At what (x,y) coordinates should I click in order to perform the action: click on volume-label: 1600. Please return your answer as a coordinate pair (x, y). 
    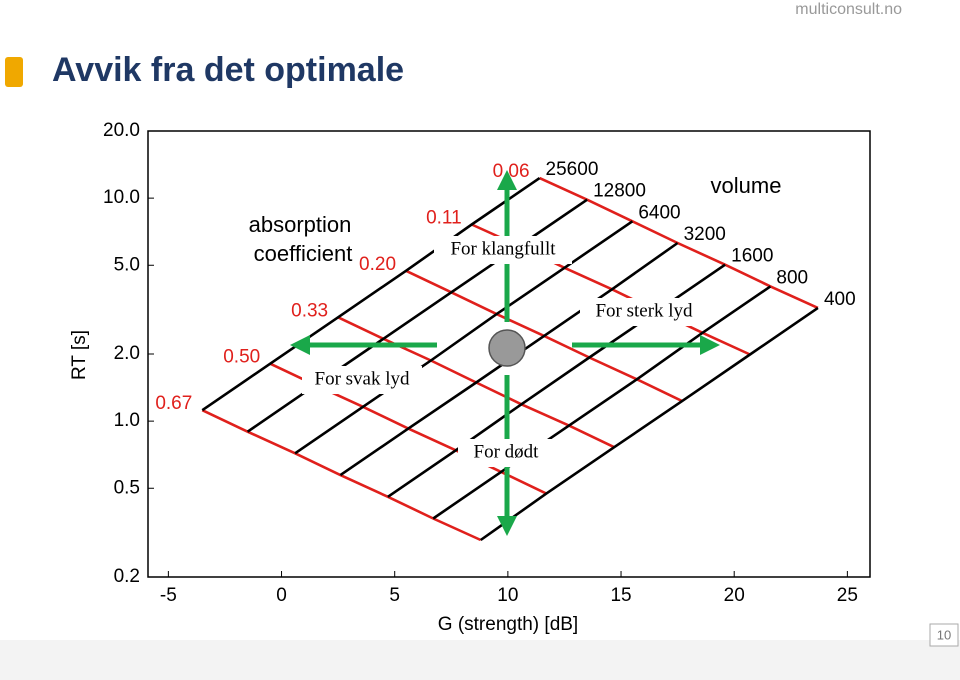
    Looking at the image, I should click on (752, 256).